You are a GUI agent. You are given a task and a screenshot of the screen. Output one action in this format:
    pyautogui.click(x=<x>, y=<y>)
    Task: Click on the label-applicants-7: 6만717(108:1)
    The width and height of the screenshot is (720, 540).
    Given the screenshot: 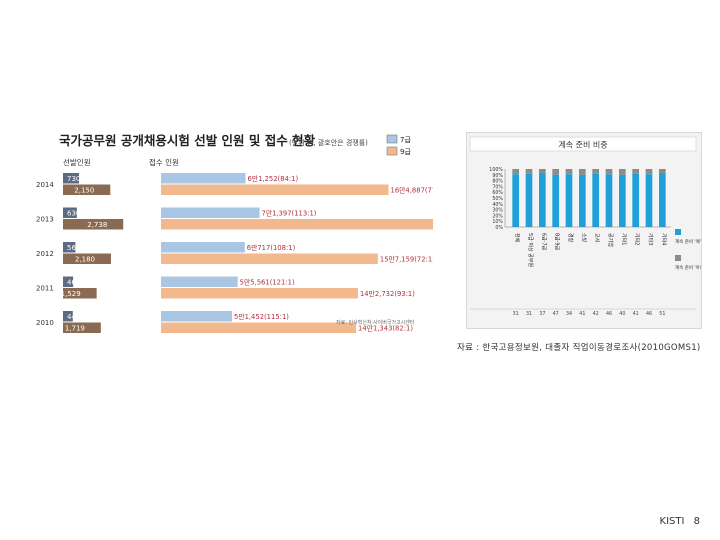 What is the action you would take?
    pyautogui.click(x=271, y=247)
    